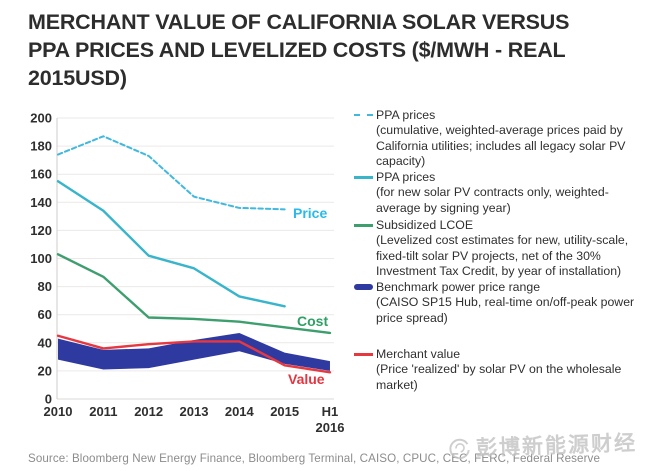  What do you see at coordinates (148, 411) in the screenshot?
I see `x-axis-tick-label: 2012` at bounding box center [148, 411].